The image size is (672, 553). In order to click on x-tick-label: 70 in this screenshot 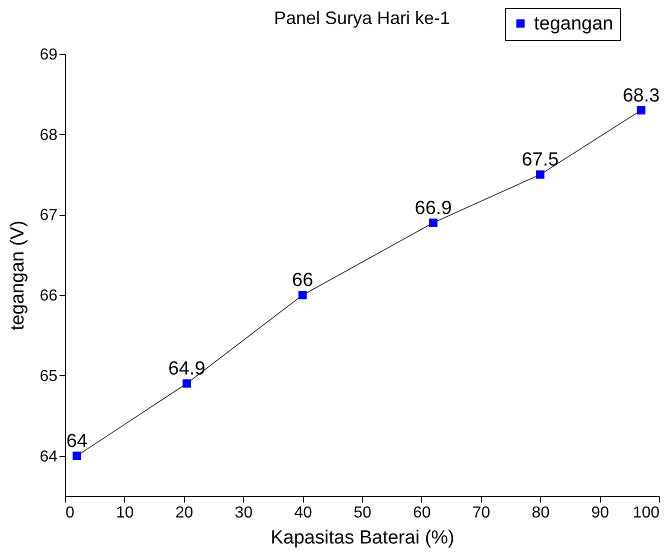, I will do `click(481, 513)`.